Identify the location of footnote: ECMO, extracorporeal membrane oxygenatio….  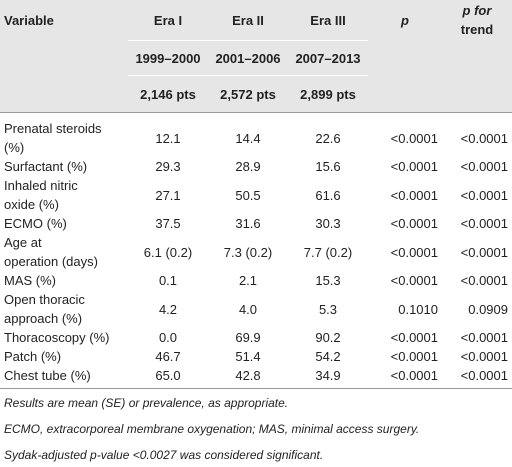
(212, 429).